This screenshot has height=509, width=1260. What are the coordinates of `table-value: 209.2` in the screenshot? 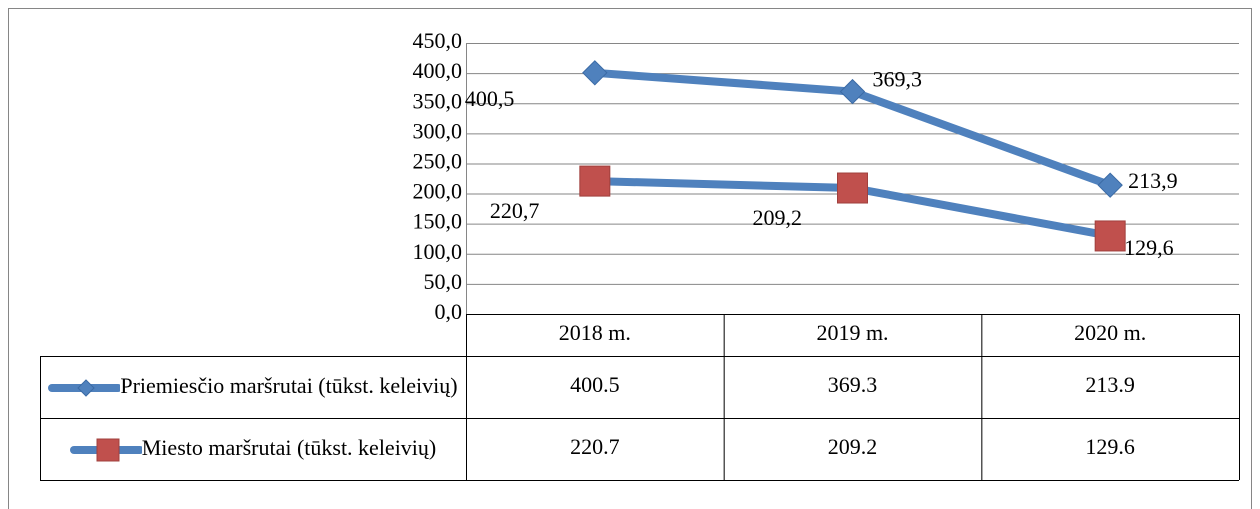 It's located at (853, 446).